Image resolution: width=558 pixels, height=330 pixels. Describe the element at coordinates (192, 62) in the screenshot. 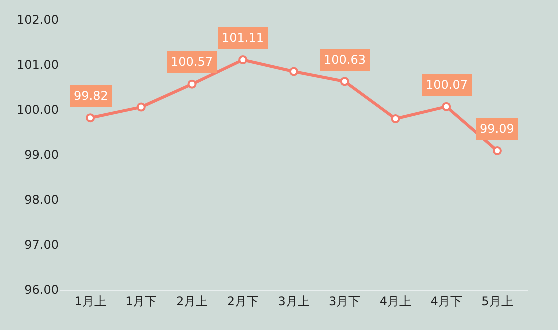

I see `data-label: 100.57` at that location.